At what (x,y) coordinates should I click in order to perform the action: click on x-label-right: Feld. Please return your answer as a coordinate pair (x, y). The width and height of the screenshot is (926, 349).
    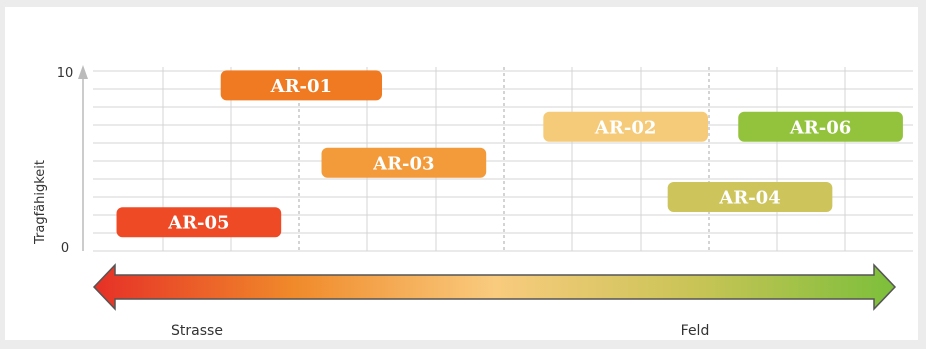
    Looking at the image, I should click on (695, 331).